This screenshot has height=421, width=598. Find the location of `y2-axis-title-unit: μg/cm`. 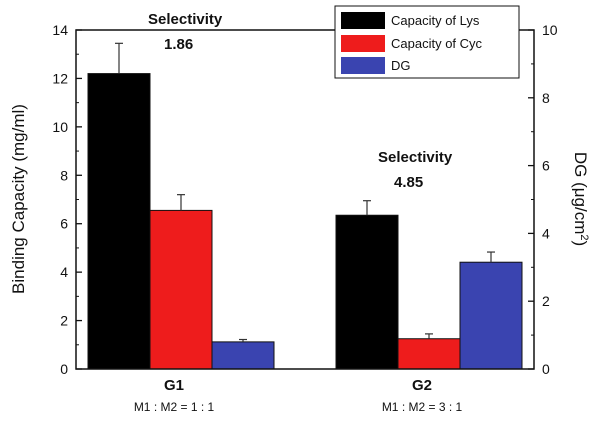

y2-axis-title-unit: μg/cm is located at coordinates (580, 211).